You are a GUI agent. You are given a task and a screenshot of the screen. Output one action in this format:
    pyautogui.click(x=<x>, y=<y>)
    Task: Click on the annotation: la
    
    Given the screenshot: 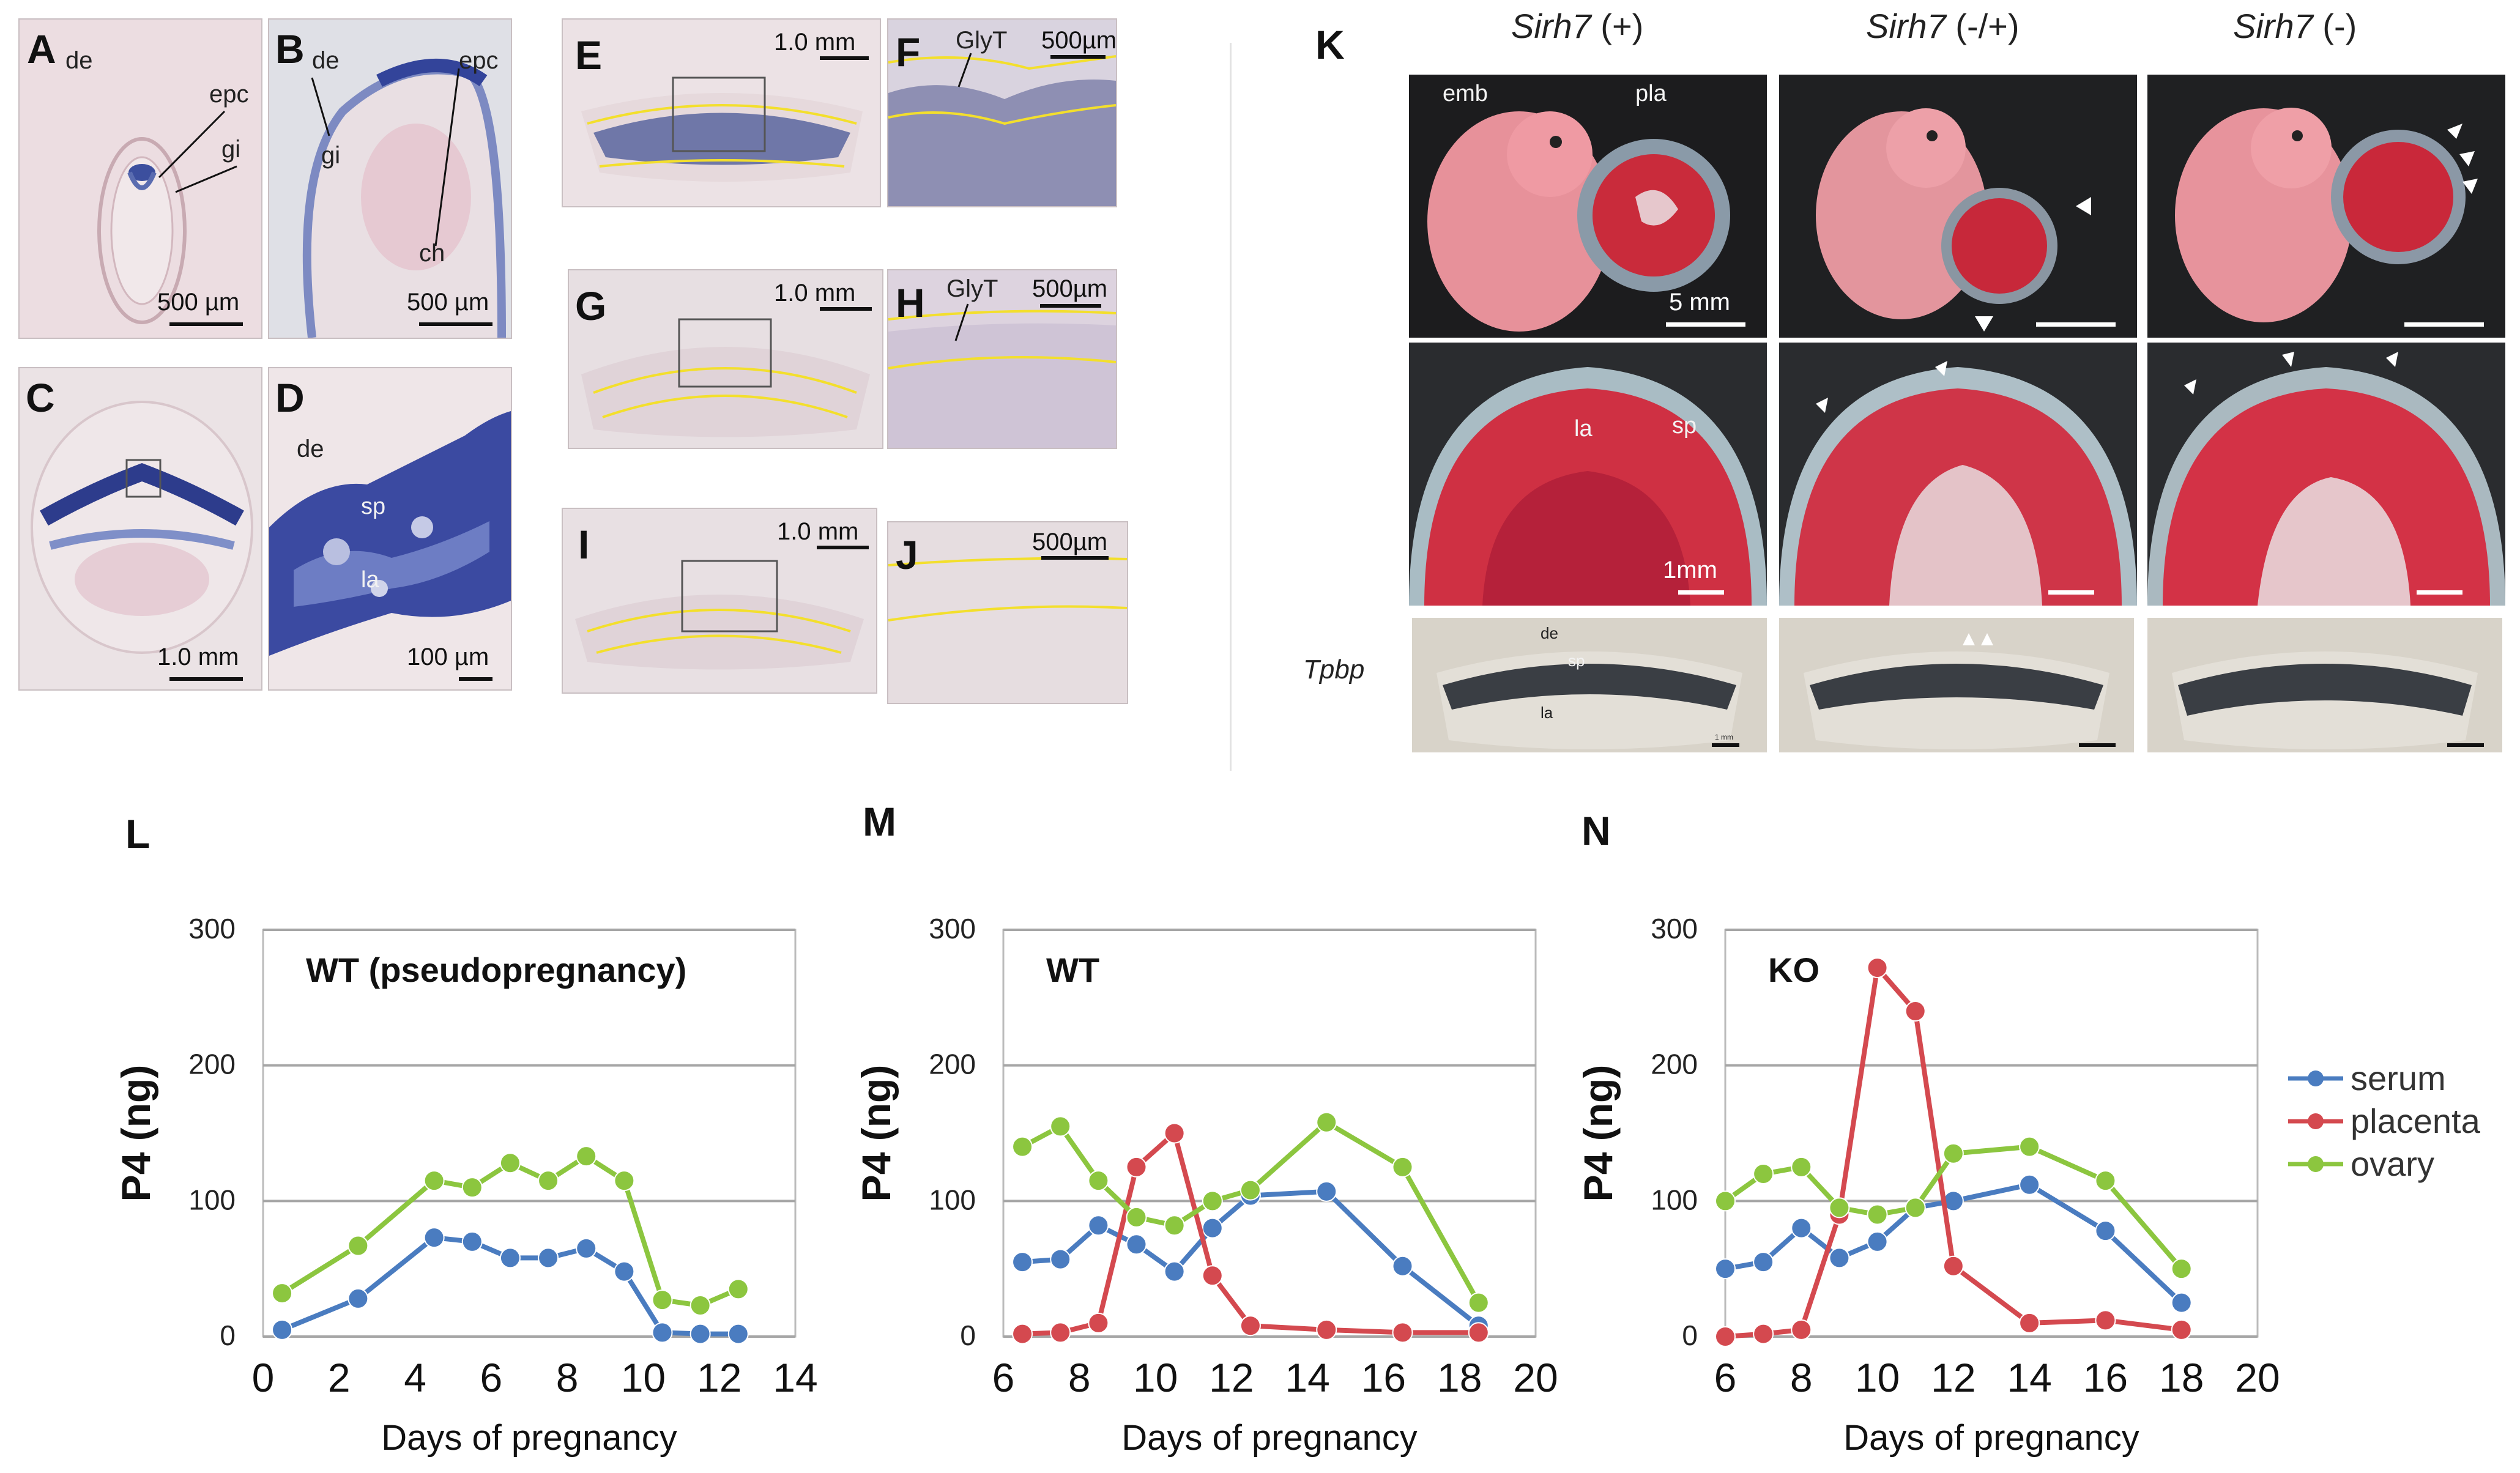 What is the action you would take?
    pyautogui.click(x=370, y=580)
    